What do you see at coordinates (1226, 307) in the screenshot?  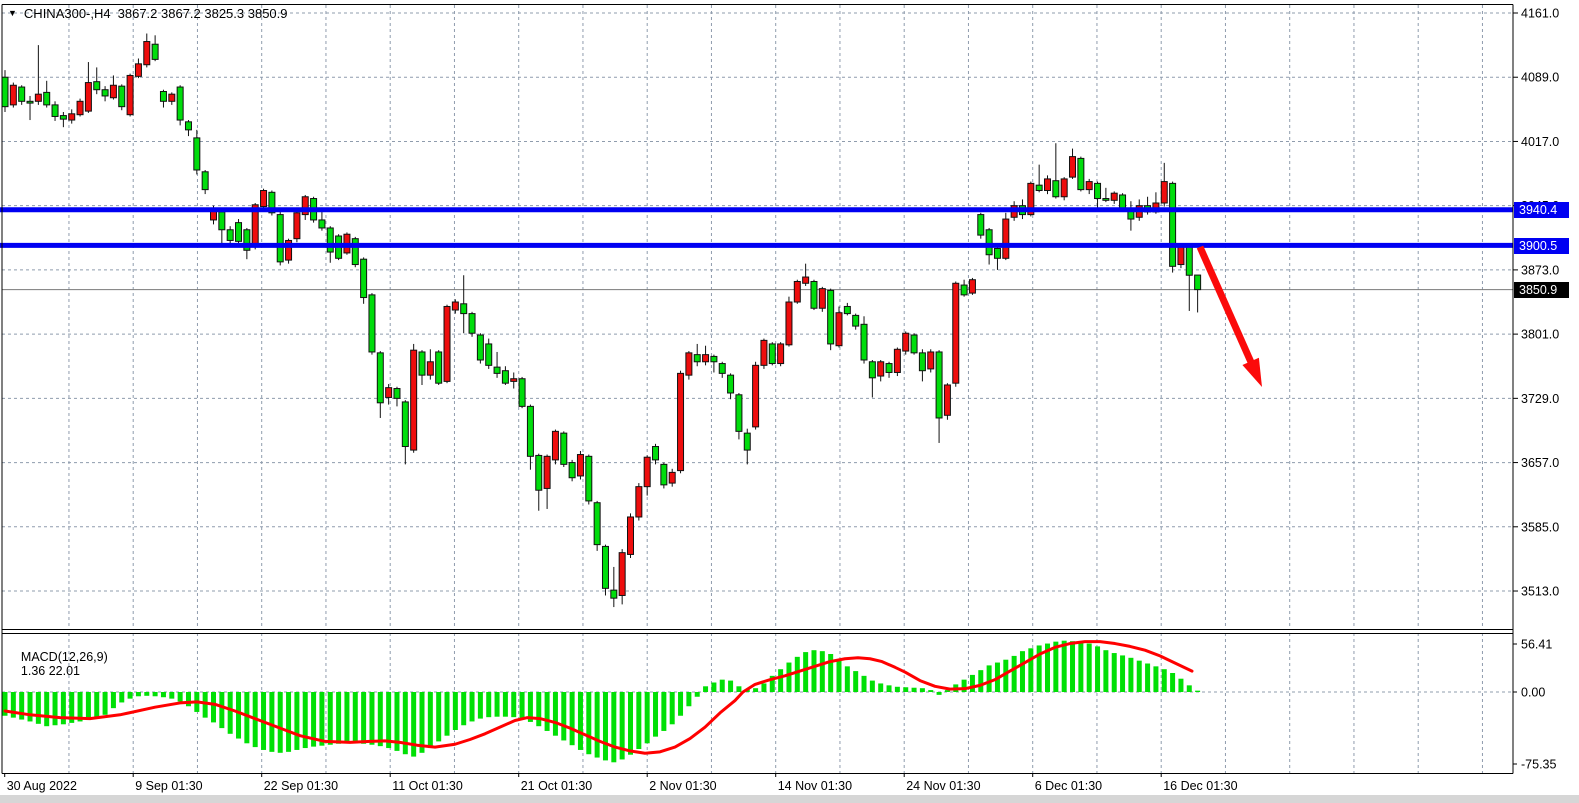 I see `trend-arrow-shaft` at bounding box center [1226, 307].